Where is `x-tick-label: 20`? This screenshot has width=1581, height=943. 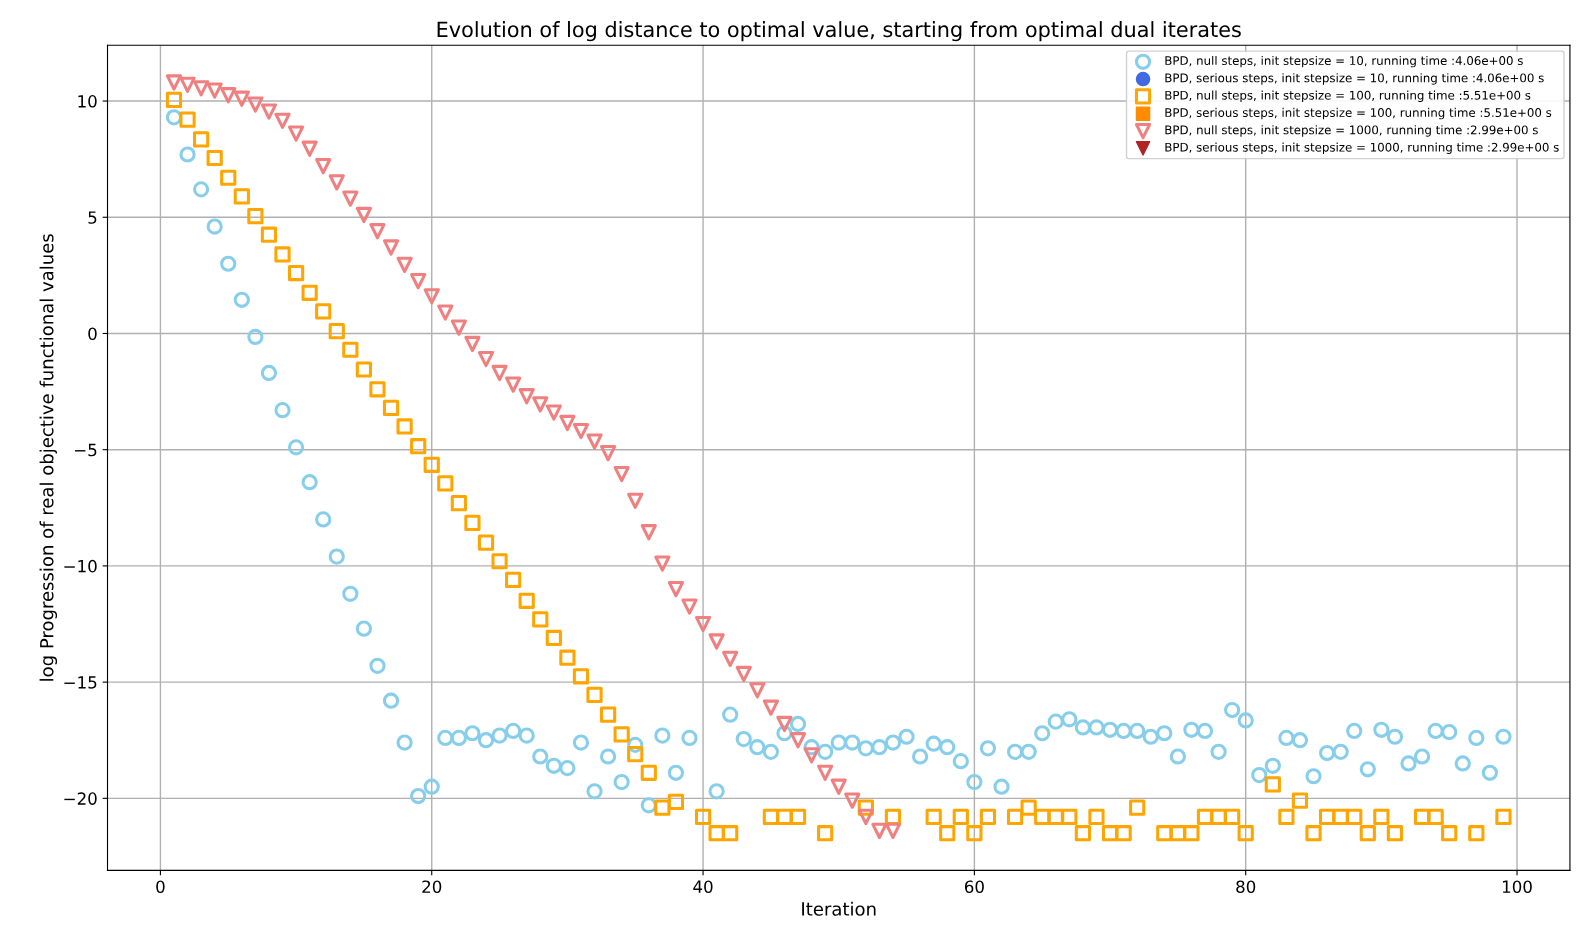 x-tick-label: 20 is located at coordinates (432, 887).